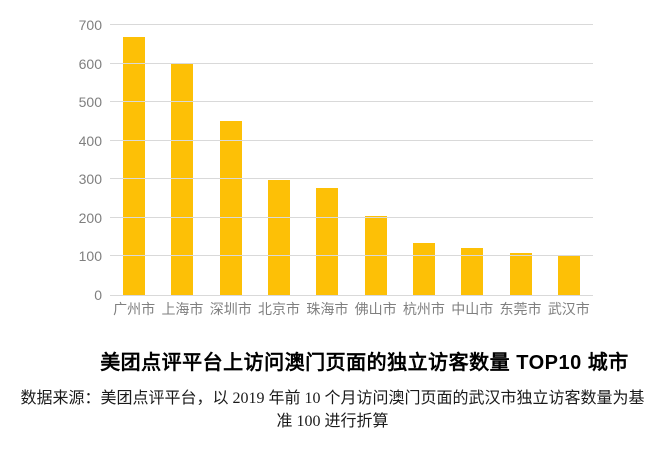  What do you see at coordinates (279, 309) in the screenshot?
I see `x-tick-label: 北京市` at bounding box center [279, 309].